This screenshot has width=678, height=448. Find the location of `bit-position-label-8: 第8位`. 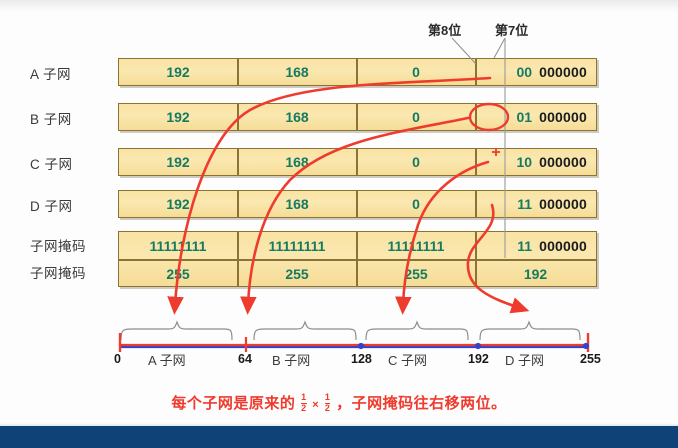

bit-position-label-8: 第8位 is located at coordinates (445, 30).